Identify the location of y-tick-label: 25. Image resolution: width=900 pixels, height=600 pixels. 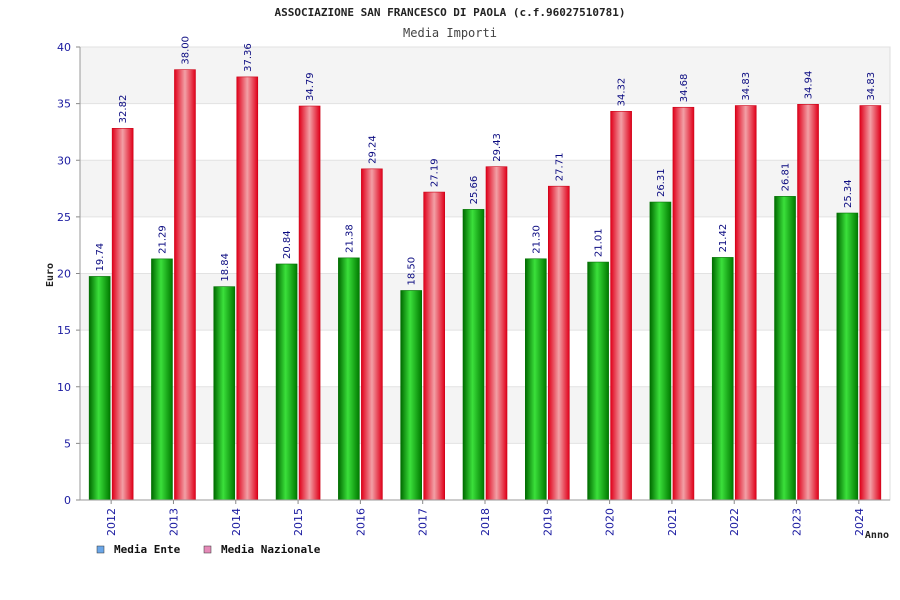
(64, 217).